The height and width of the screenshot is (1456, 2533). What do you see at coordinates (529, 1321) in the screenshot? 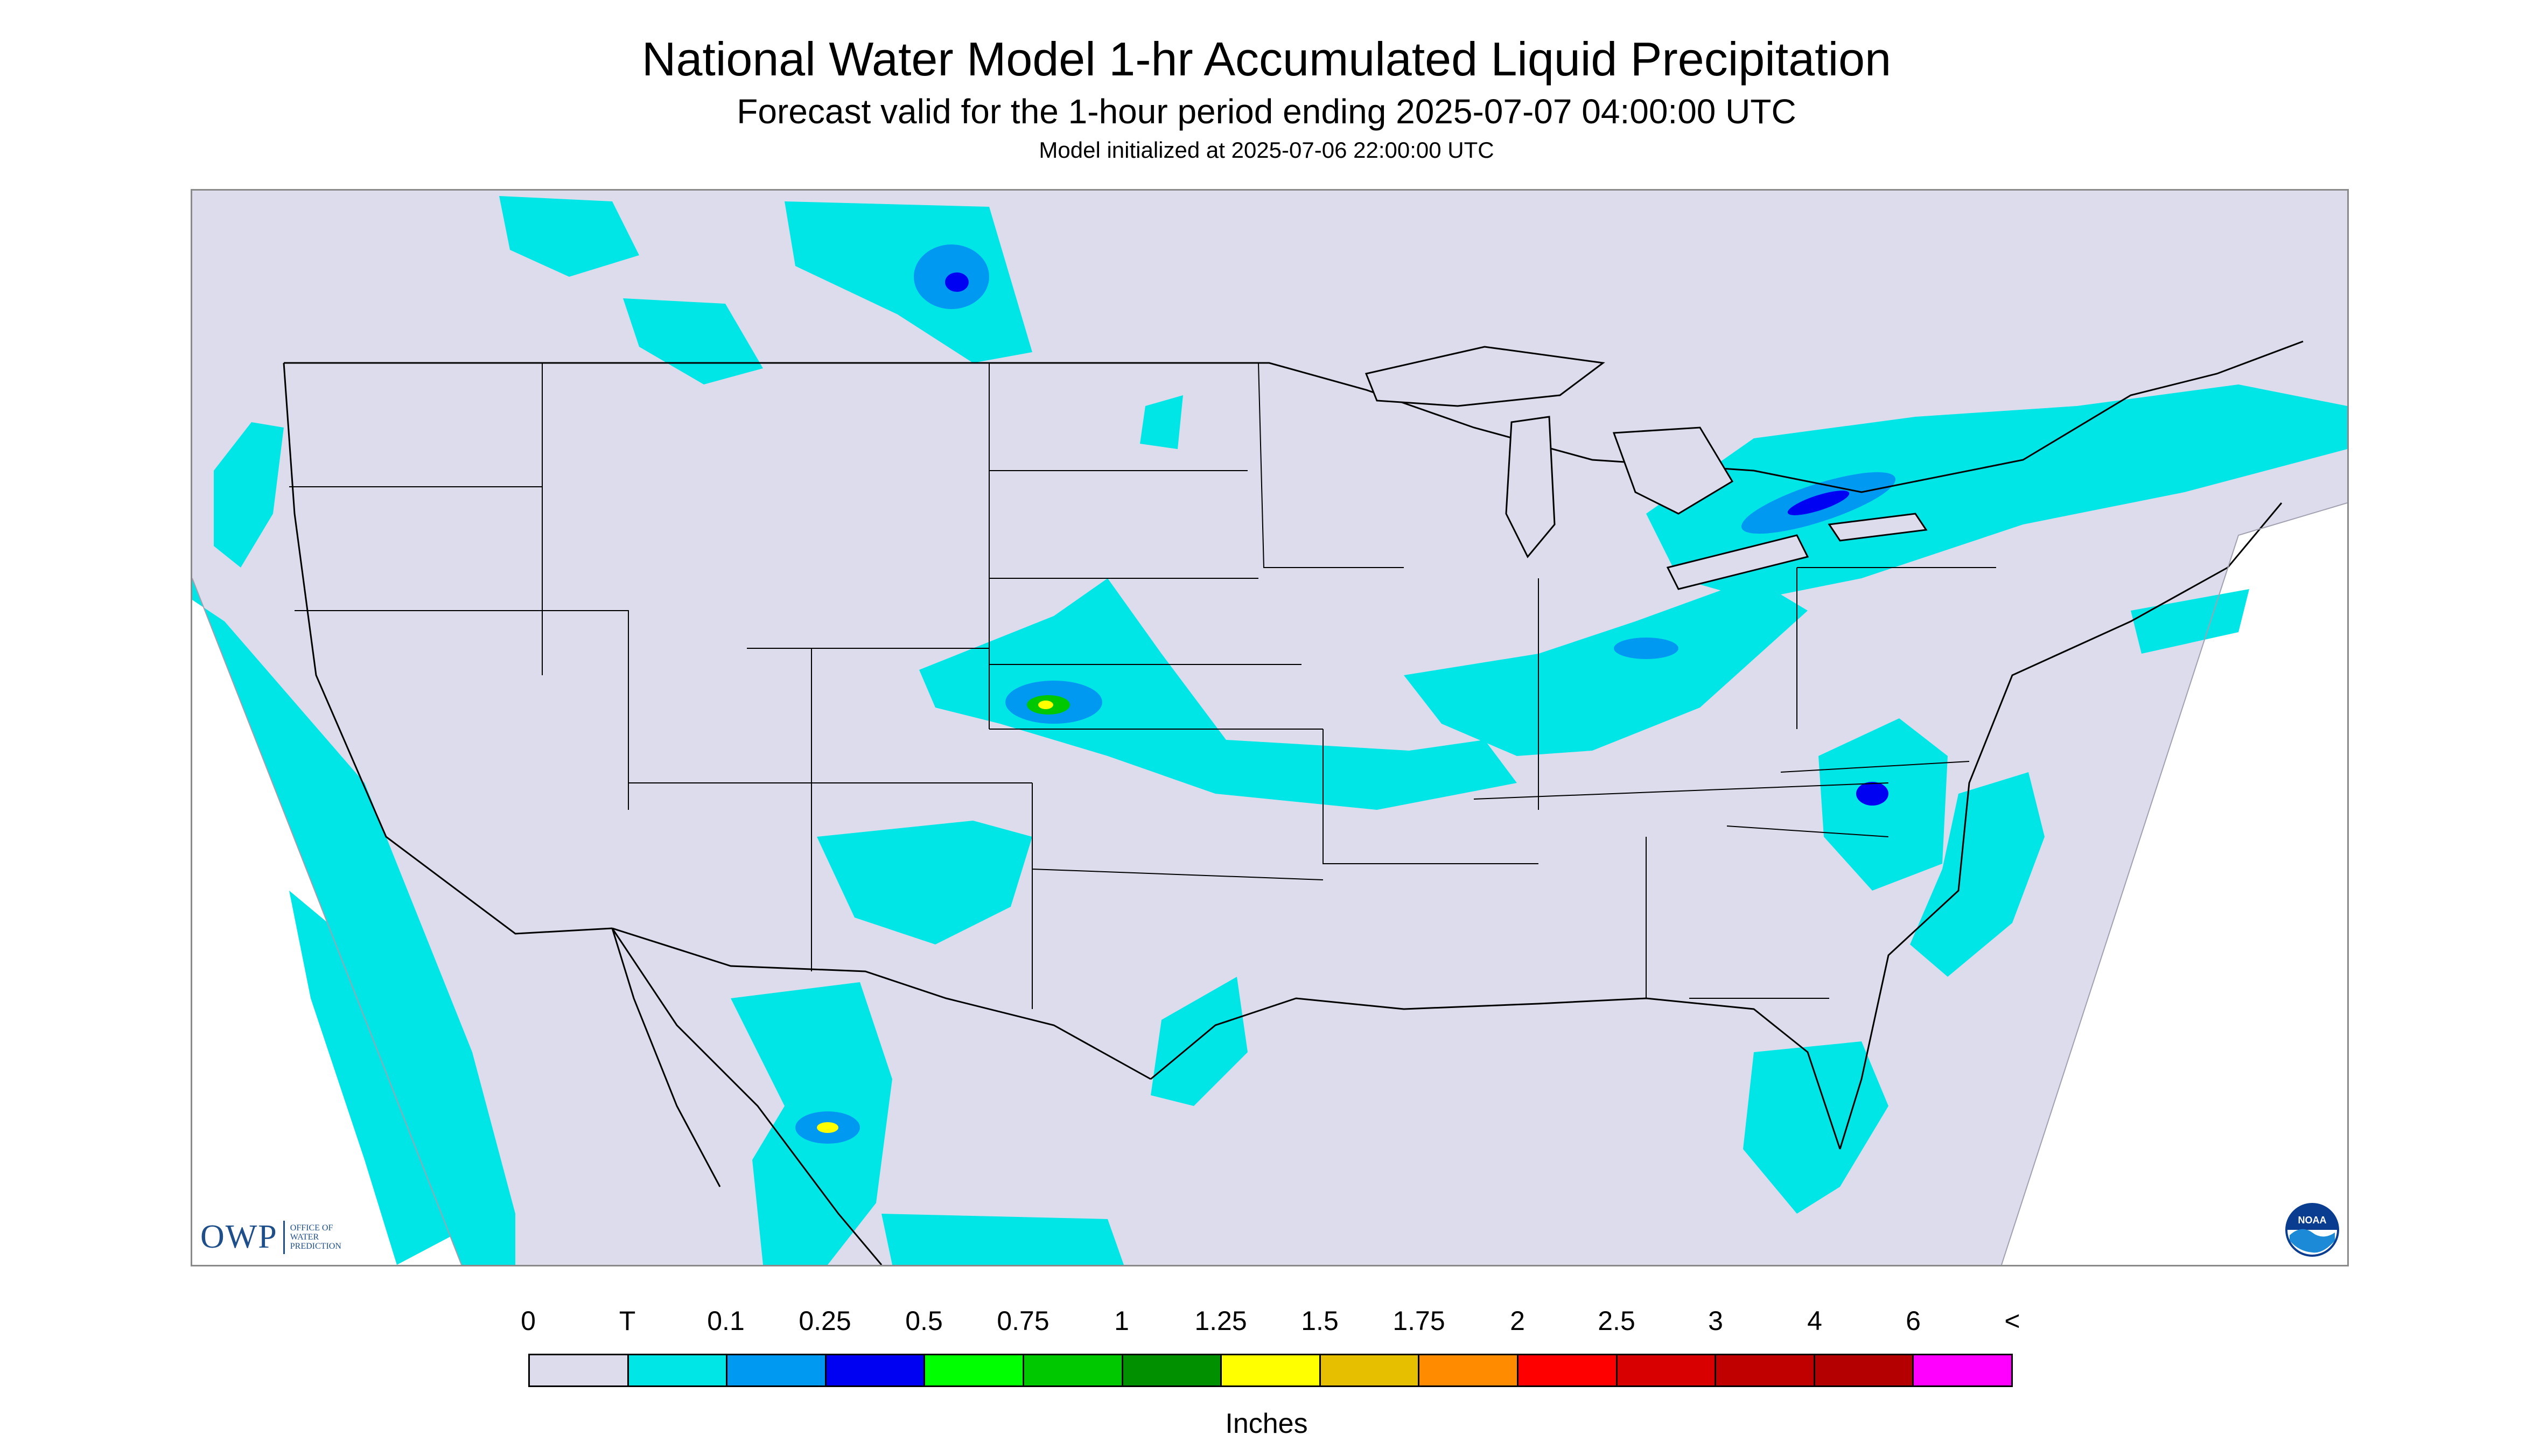
I see `legend-label: 0` at bounding box center [529, 1321].